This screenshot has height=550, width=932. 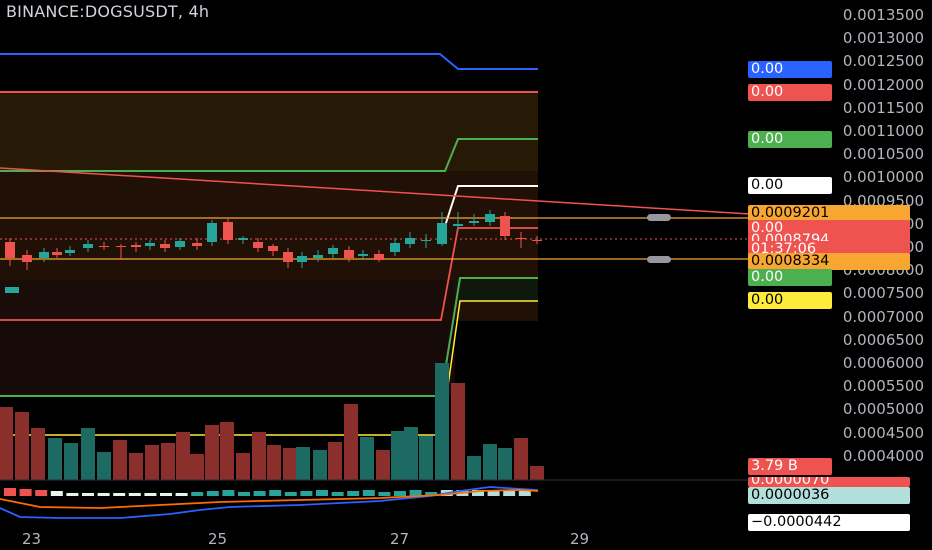 I want to click on upper-zone-fill, so click(x=269, y=131).